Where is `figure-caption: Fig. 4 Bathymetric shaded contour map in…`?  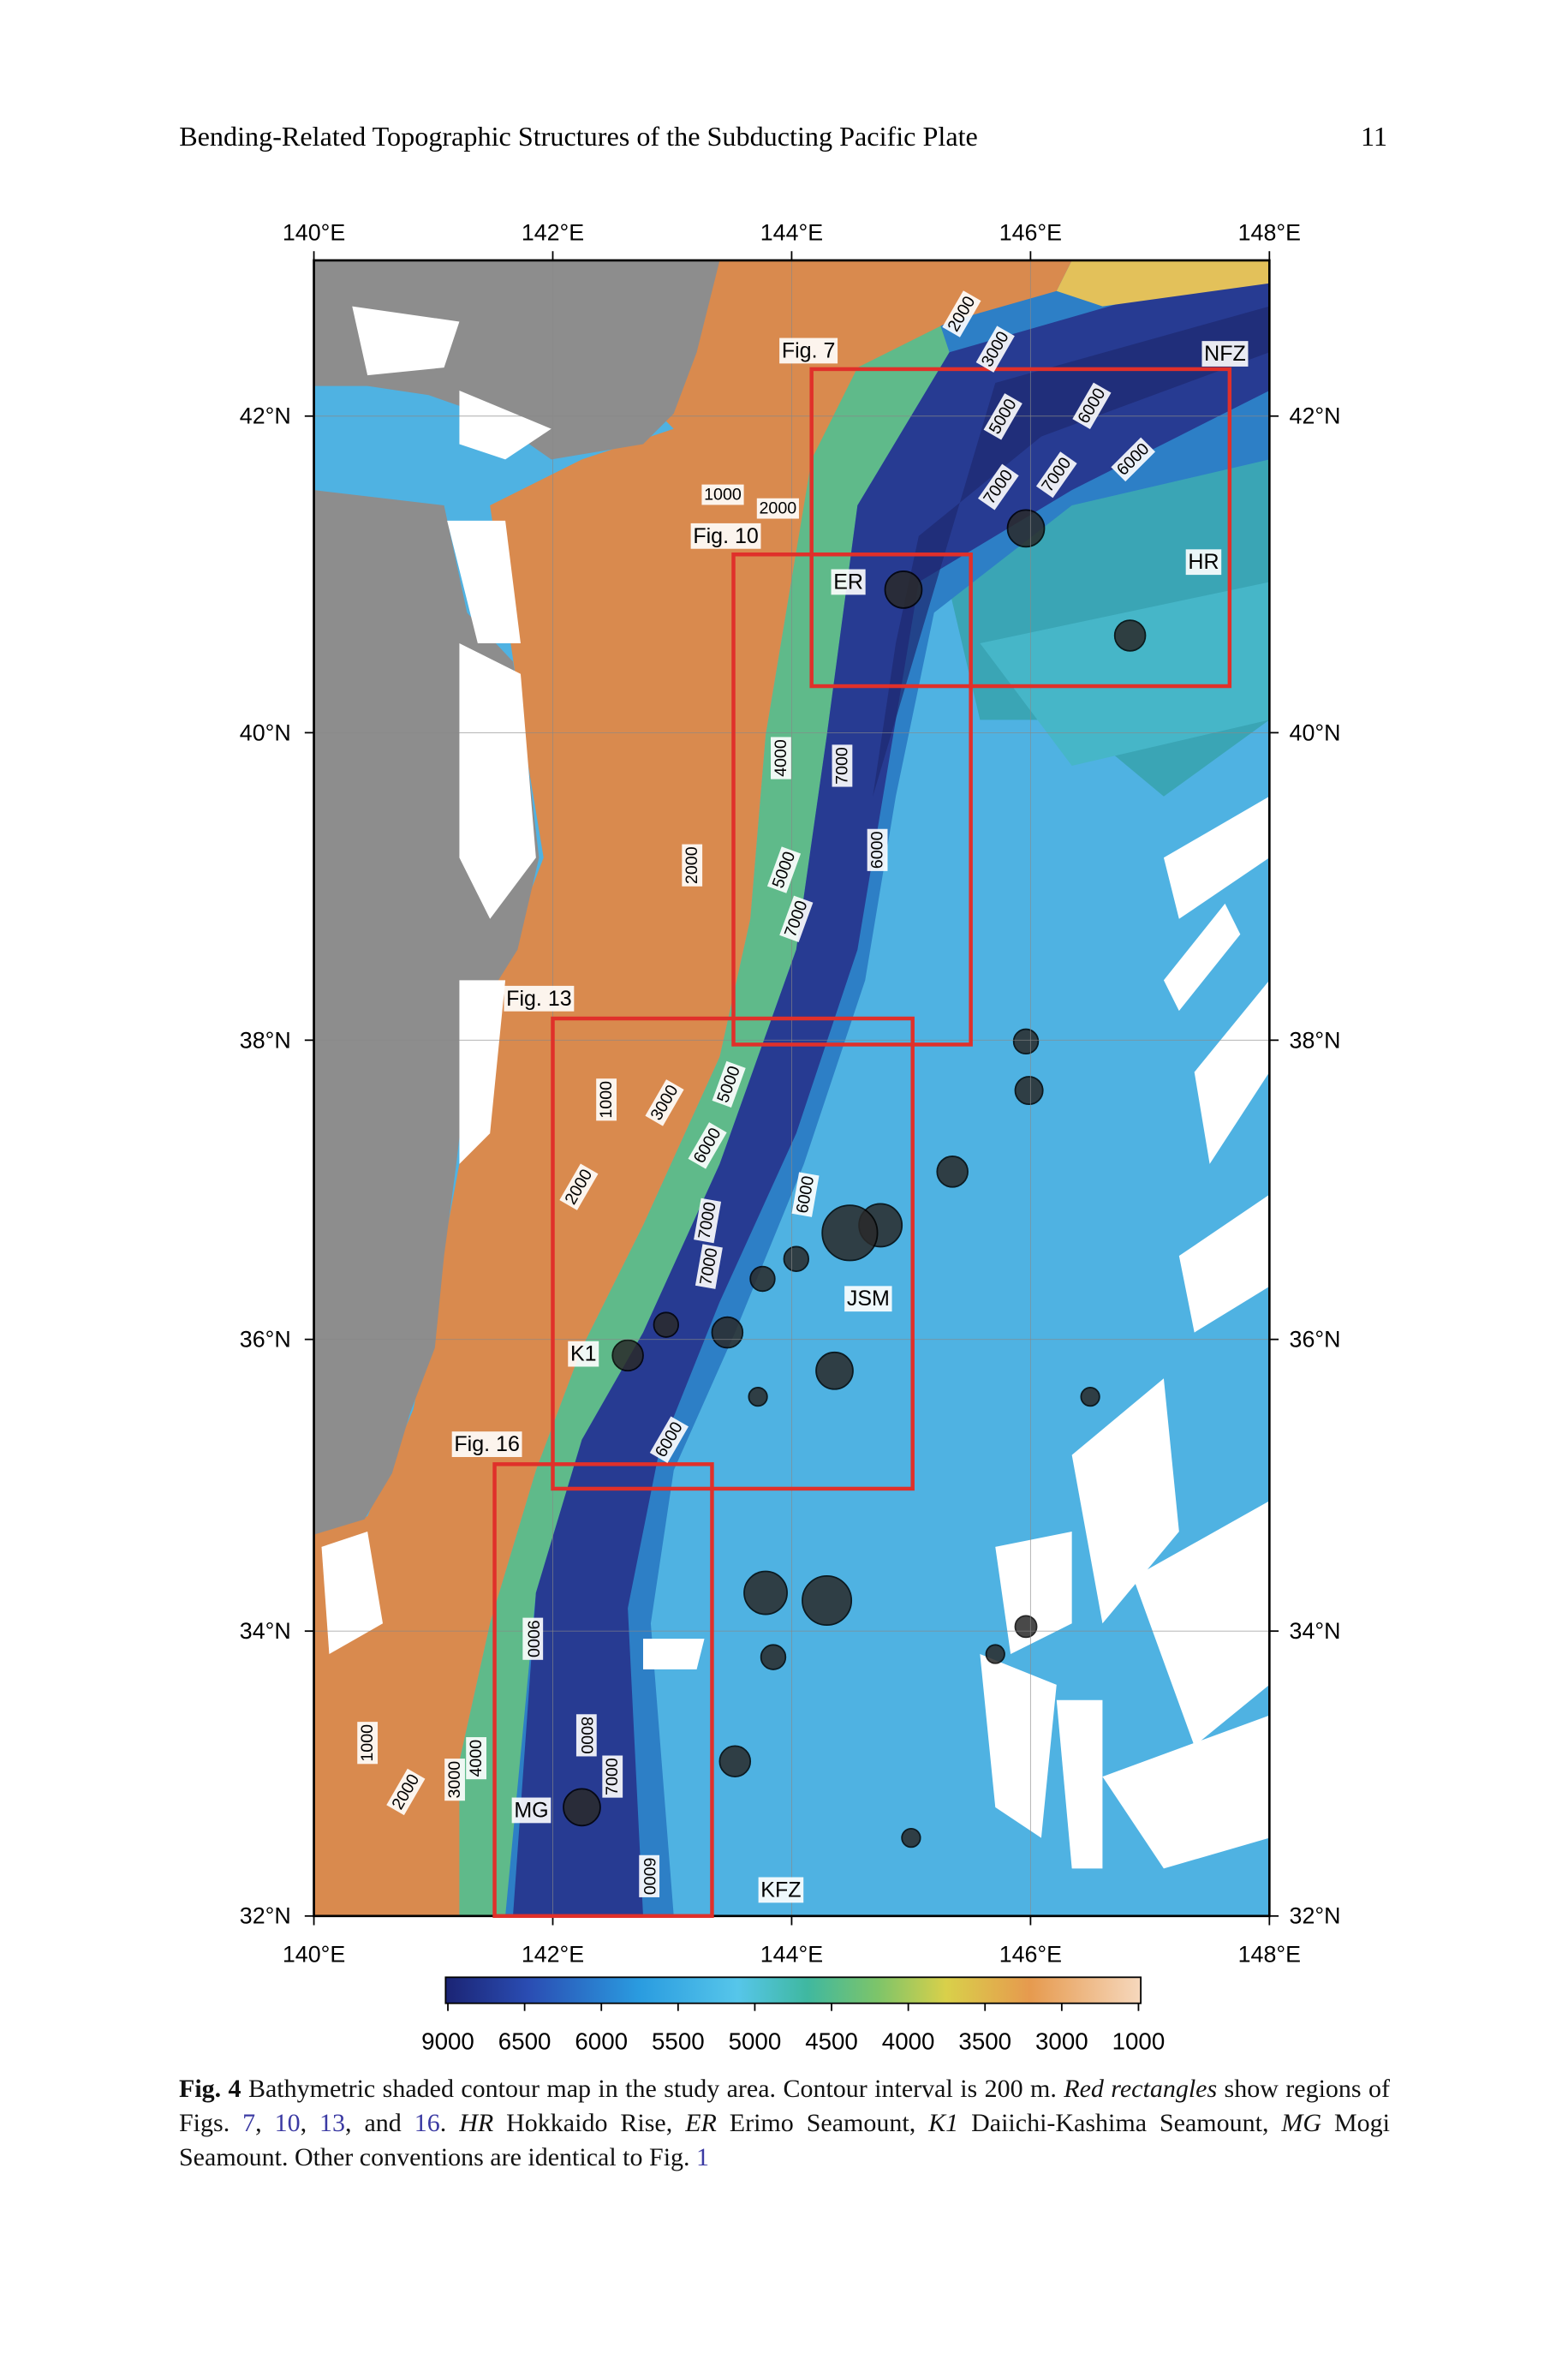
figure-caption: Fig. 4 Bathymetric shaded contour map in… is located at coordinates (784, 2123).